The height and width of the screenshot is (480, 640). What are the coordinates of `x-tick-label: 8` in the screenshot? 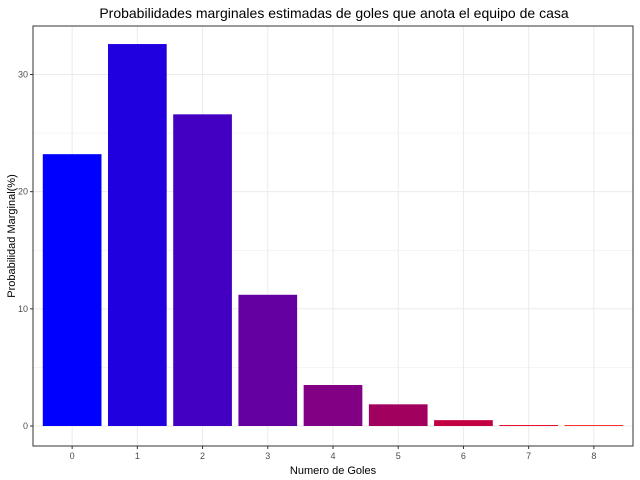 It's located at (593, 456).